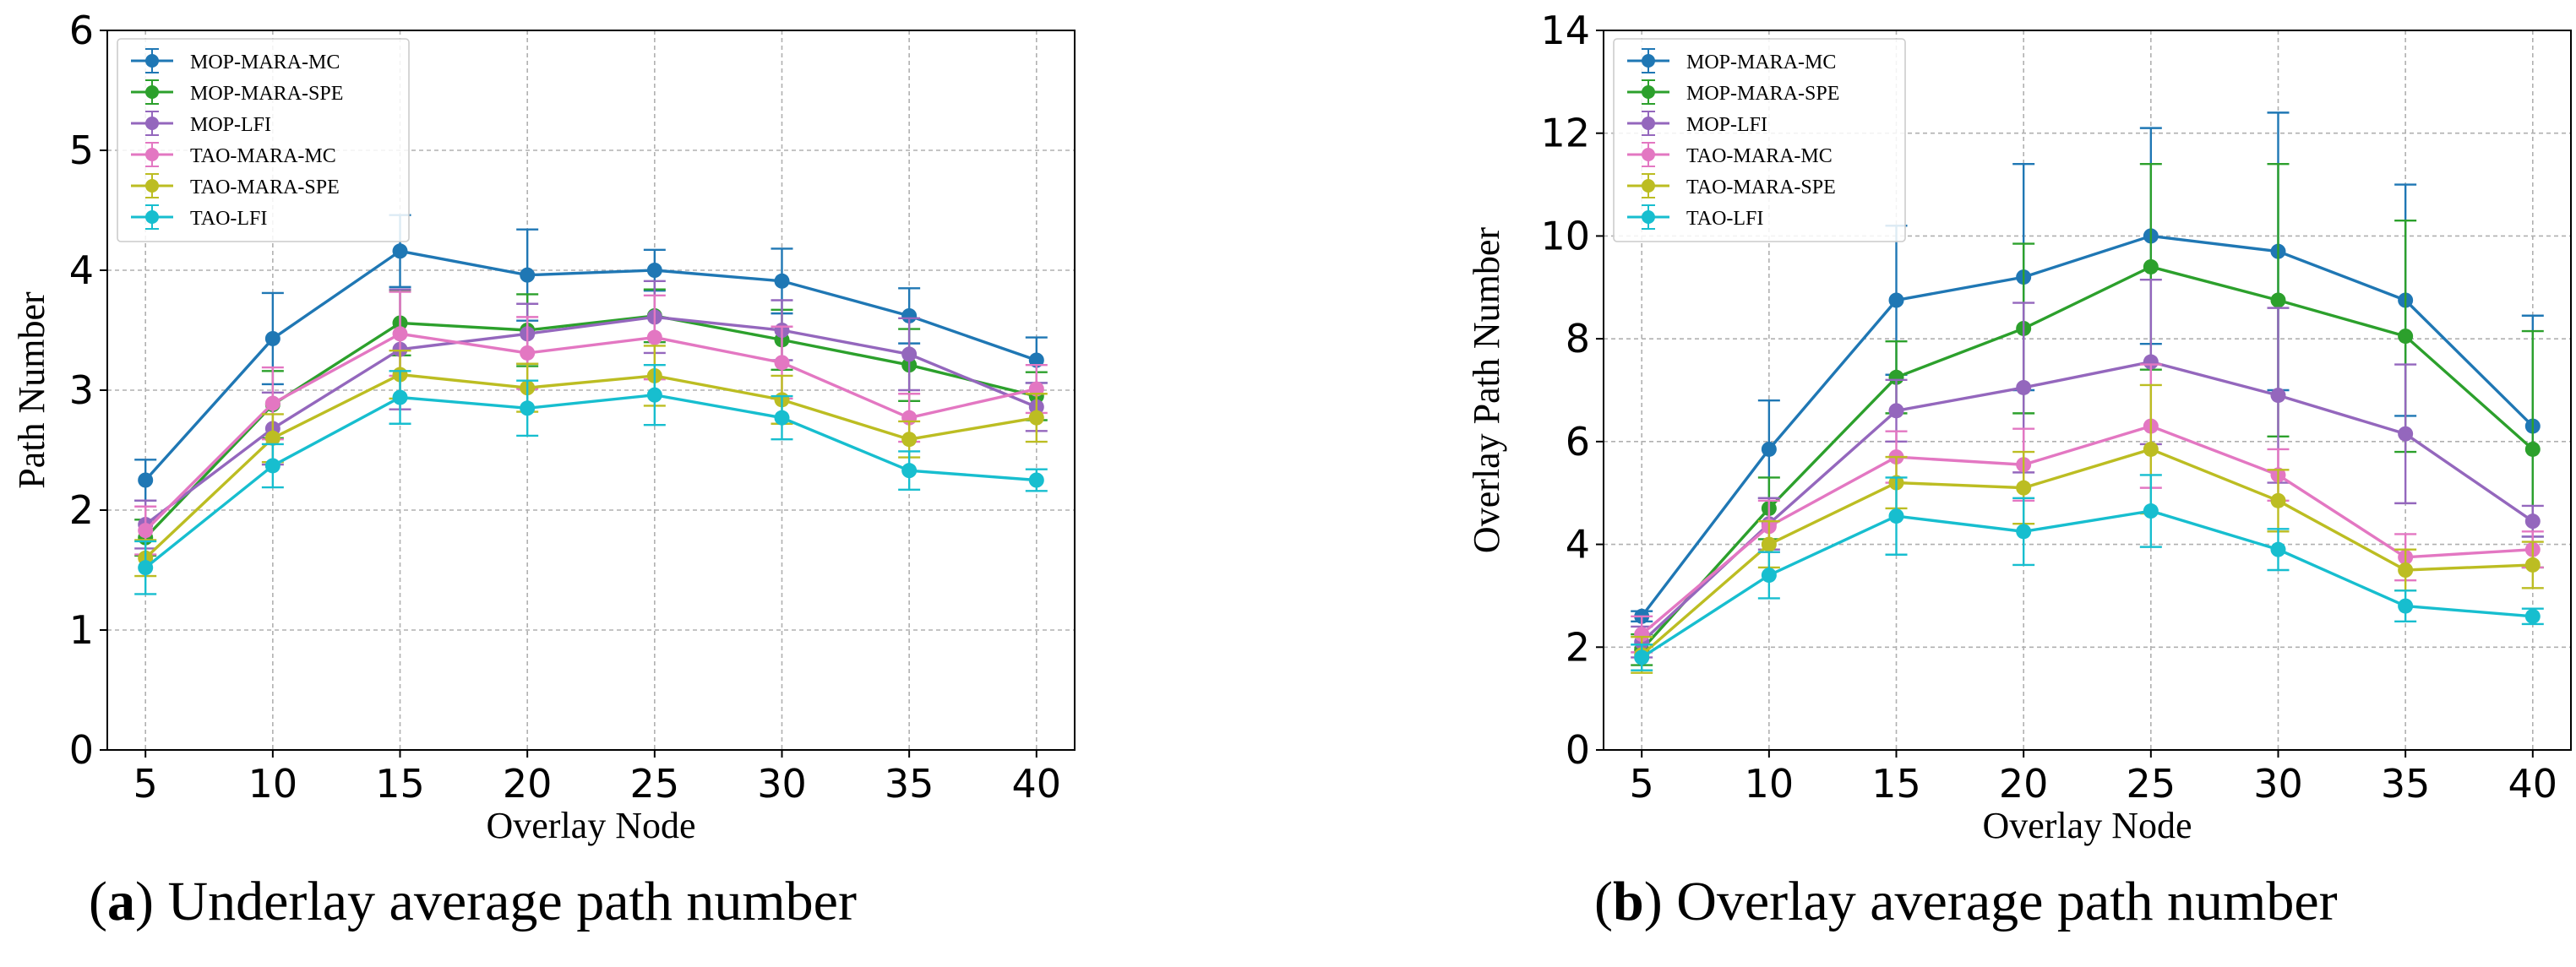 Image resolution: width=2576 pixels, height=967 pixels. Describe the element at coordinates (1763, 94) in the screenshot. I see `chart-b-legend-label-1: MOP-MARA-SPE` at that location.